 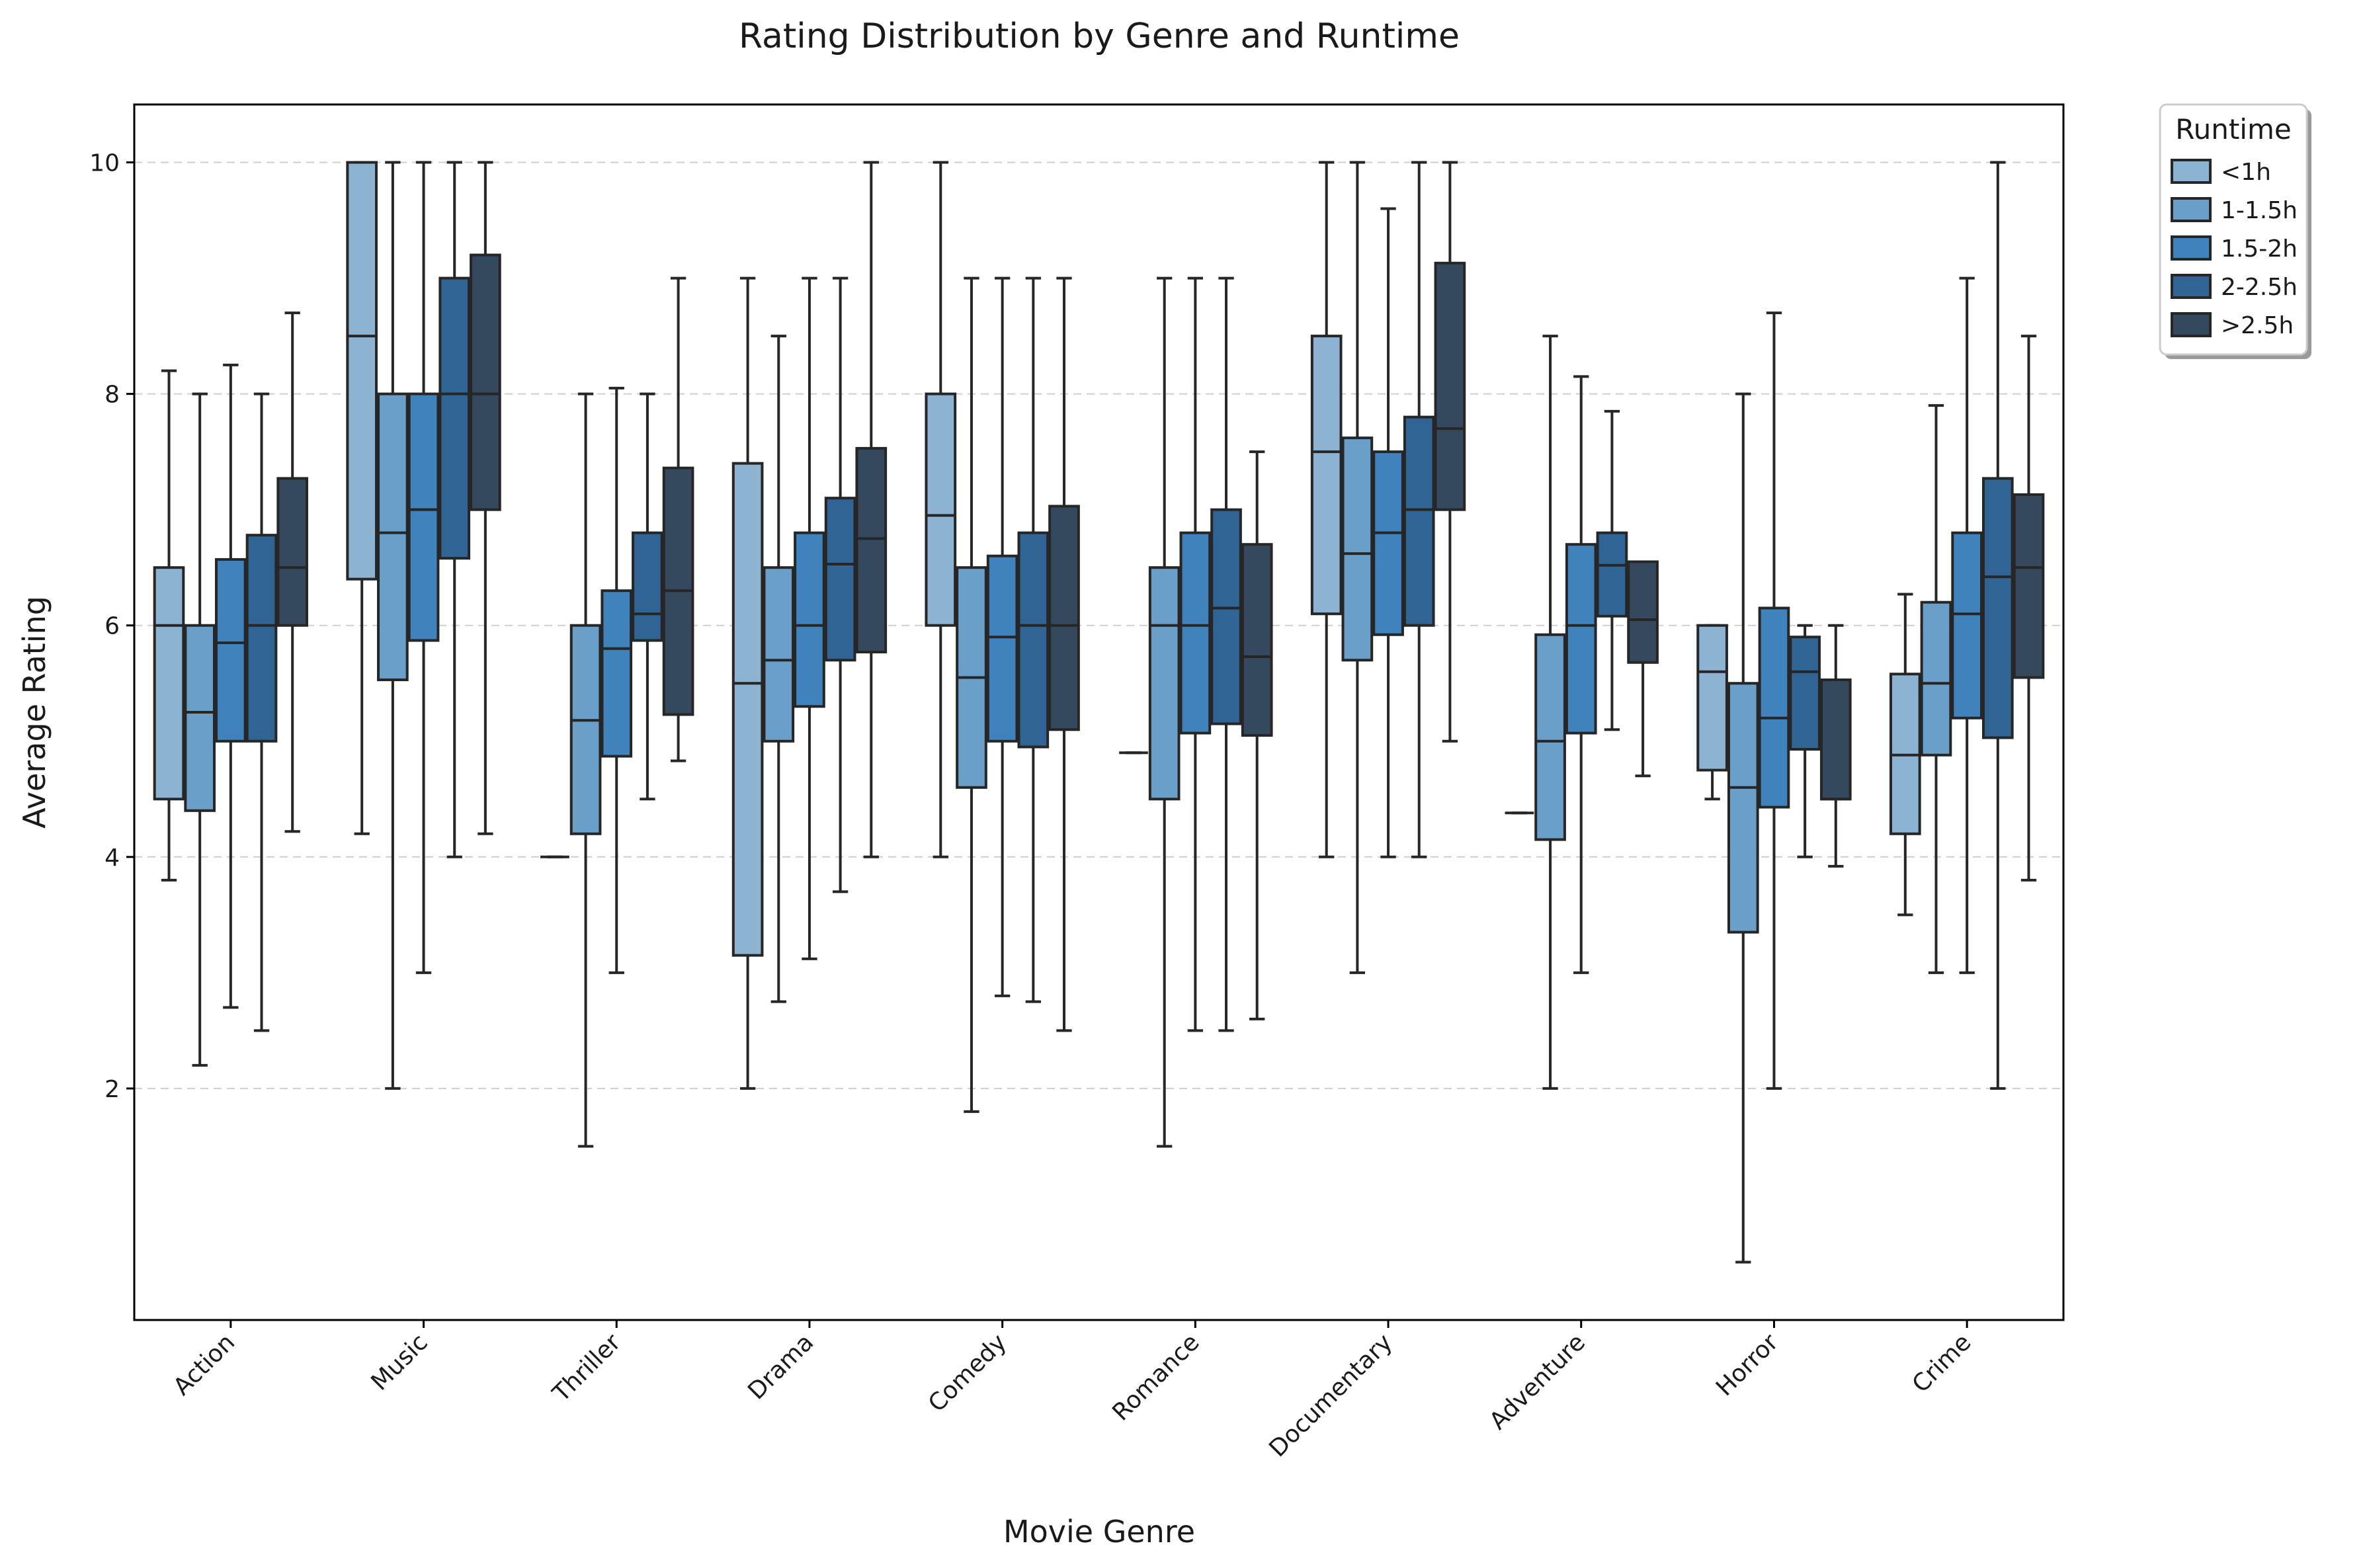 I want to click on box-group-music, so click(x=423, y=625).